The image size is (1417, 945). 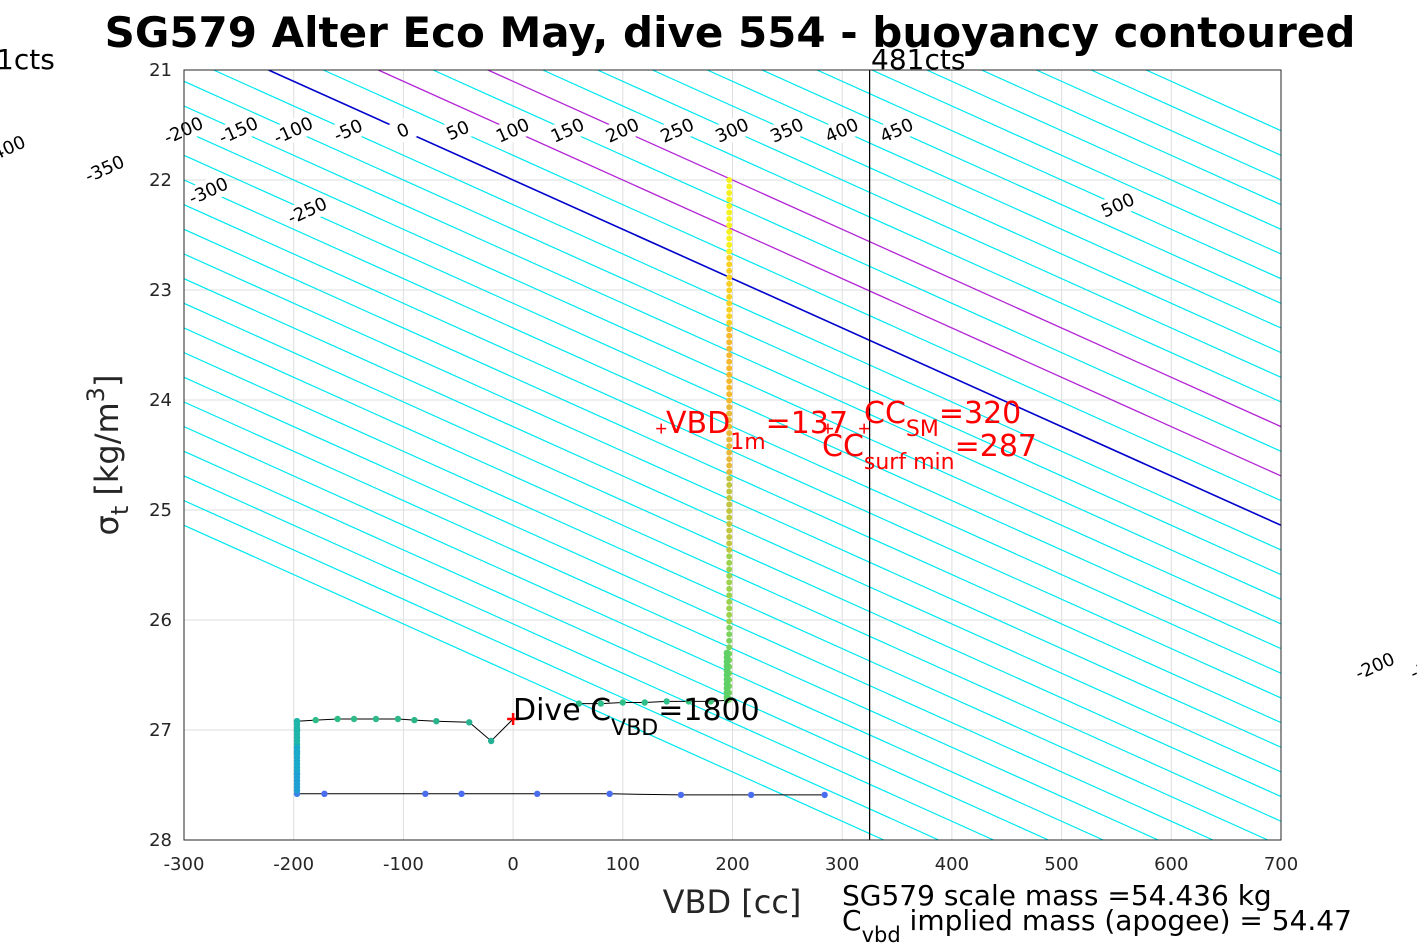 I want to click on contour-label-bottom--200-bg, so click(x=1375, y=666).